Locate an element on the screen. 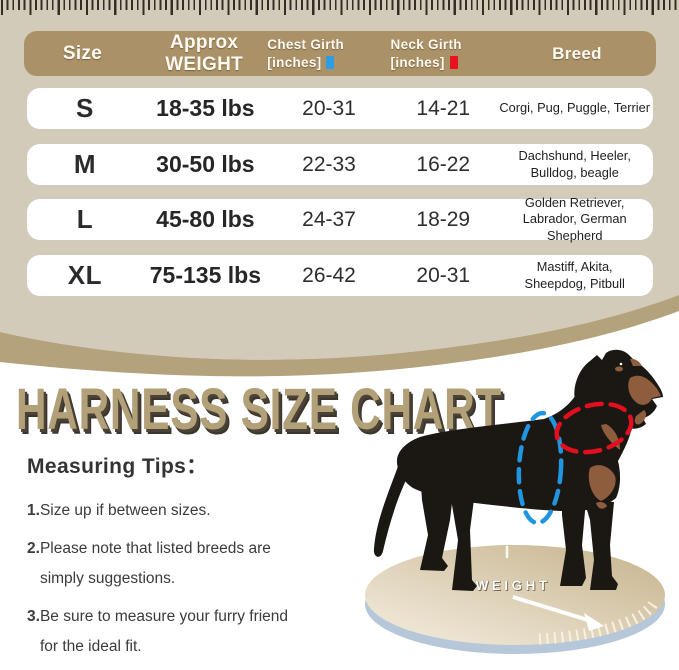 This screenshot has height=670, width=679. neck-girth-line is located at coordinates (594, 428).